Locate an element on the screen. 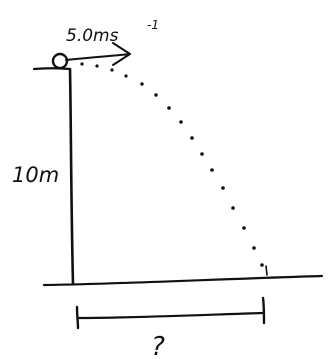 The height and width of the screenshot is (359, 329). distance-bracket-line is located at coordinates (171, 315).